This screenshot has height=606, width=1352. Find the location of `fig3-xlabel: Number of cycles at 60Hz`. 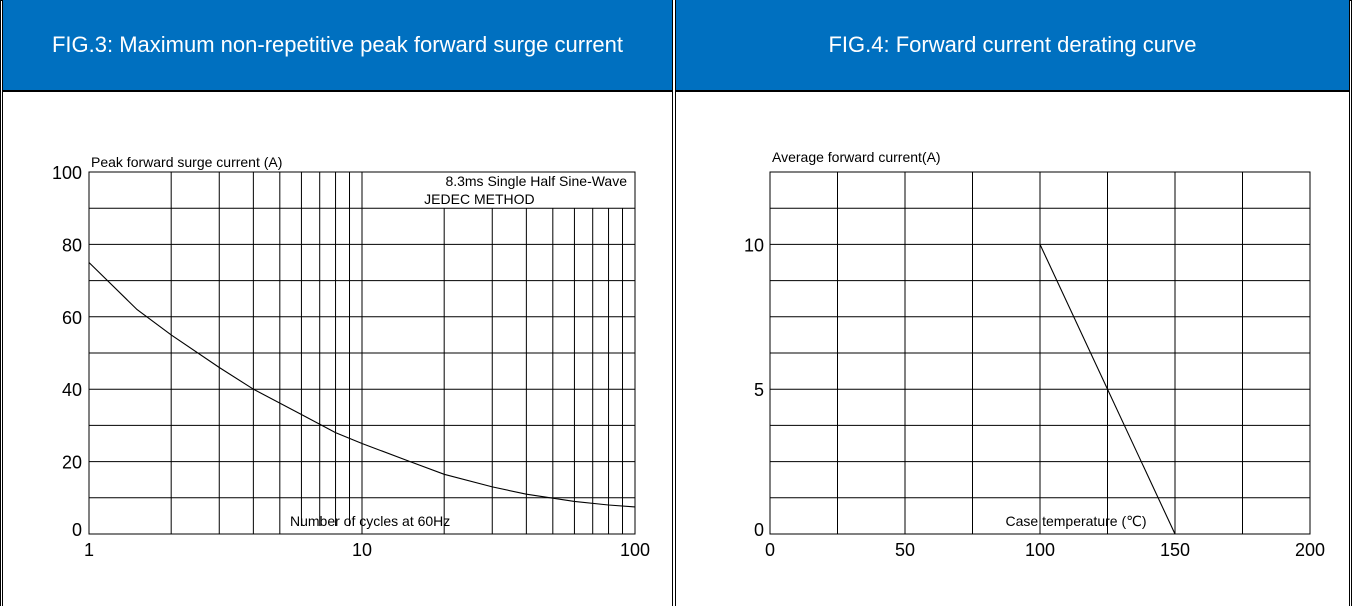

fig3-xlabel: Number of cycles at 60Hz is located at coordinates (370, 521).